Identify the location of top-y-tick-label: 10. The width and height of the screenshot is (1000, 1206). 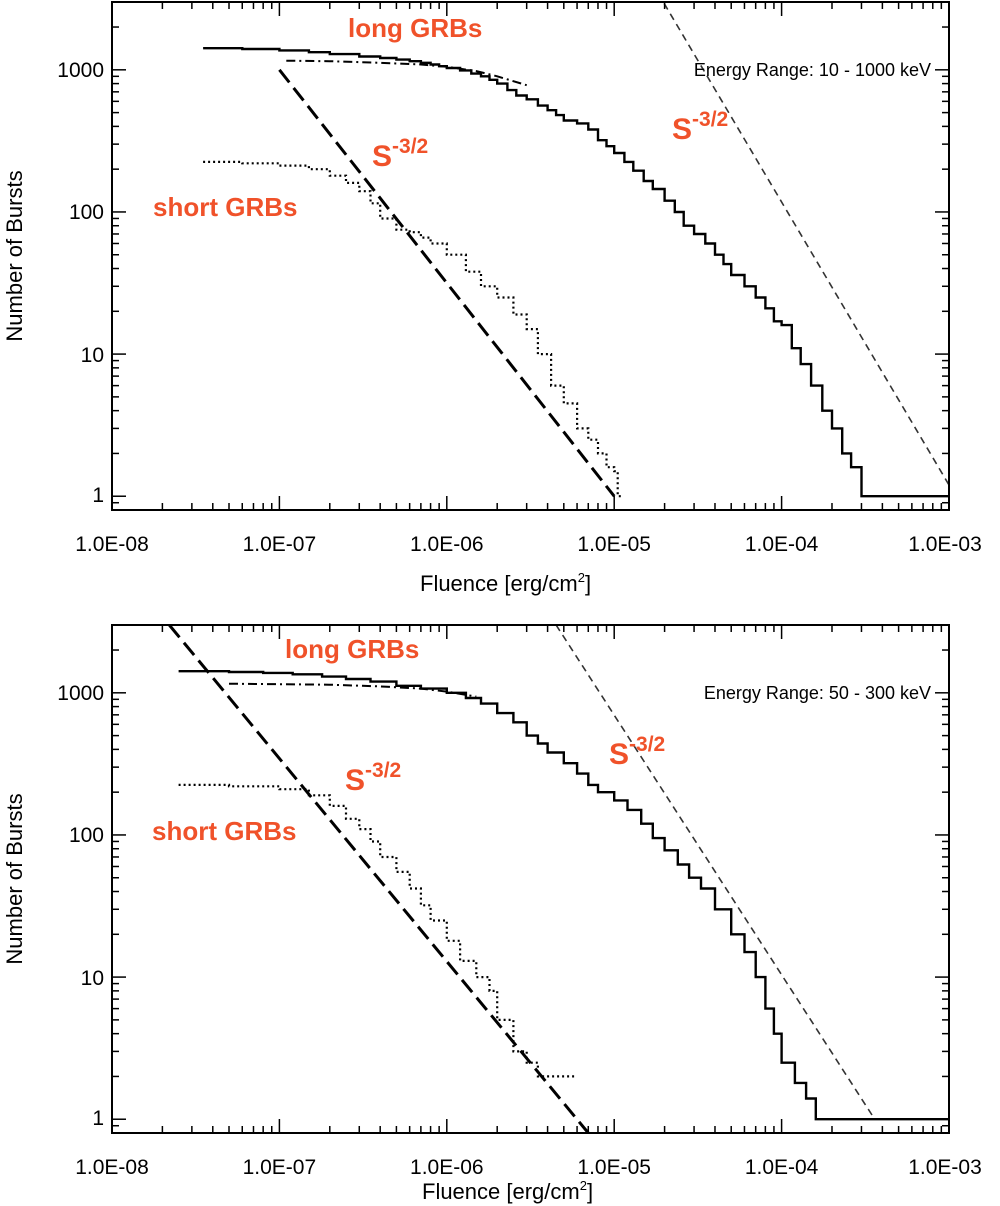
(92, 355).